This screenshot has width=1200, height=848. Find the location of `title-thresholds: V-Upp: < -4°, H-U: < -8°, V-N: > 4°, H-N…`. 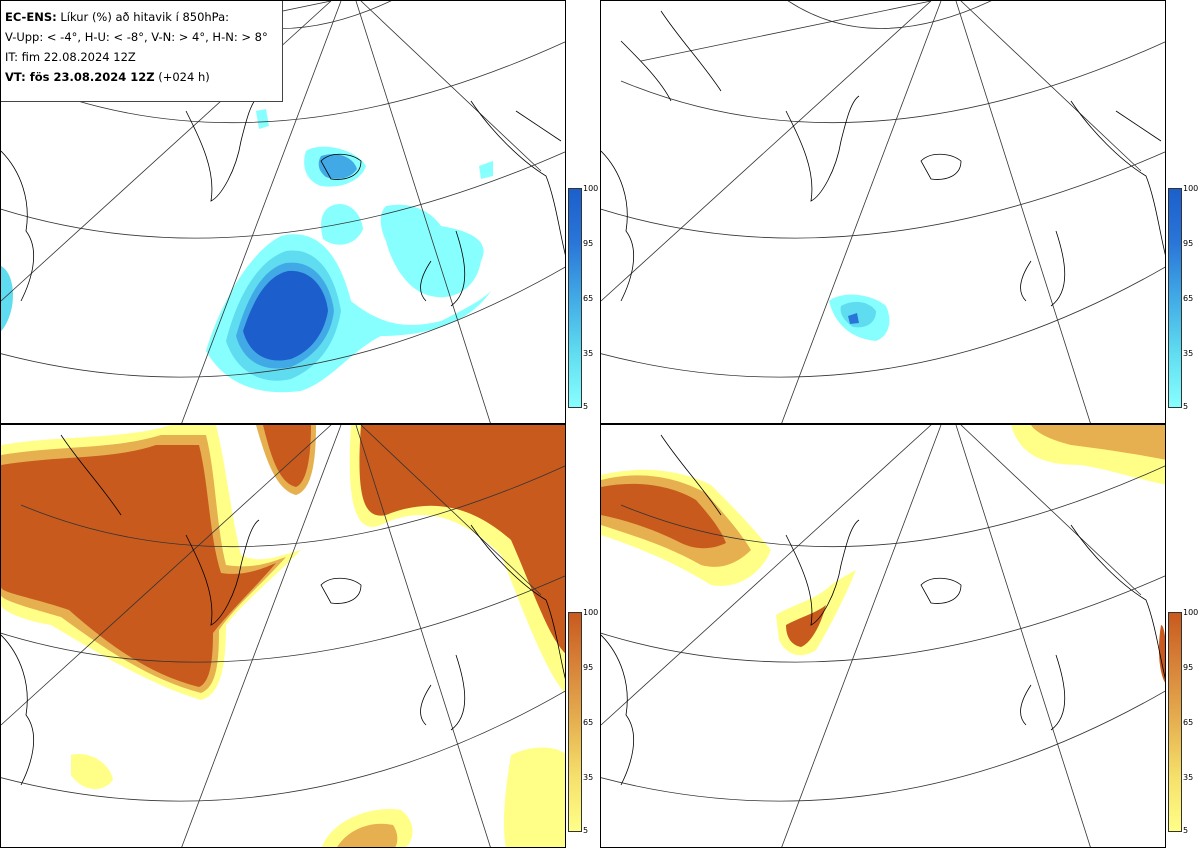

title-thresholds: V-Upp: < -4°, H-U: < -8°, V-N: > 4°, H-N… is located at coordinates (136, 37).